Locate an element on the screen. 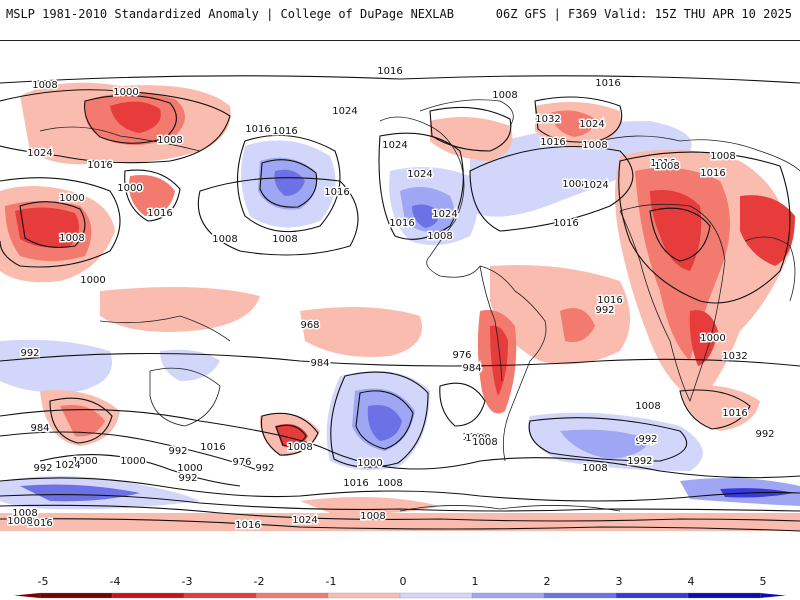 This screenshot has height=600, width=800. colorbar-tick-label: 2 is located at coordinates (547, 581).